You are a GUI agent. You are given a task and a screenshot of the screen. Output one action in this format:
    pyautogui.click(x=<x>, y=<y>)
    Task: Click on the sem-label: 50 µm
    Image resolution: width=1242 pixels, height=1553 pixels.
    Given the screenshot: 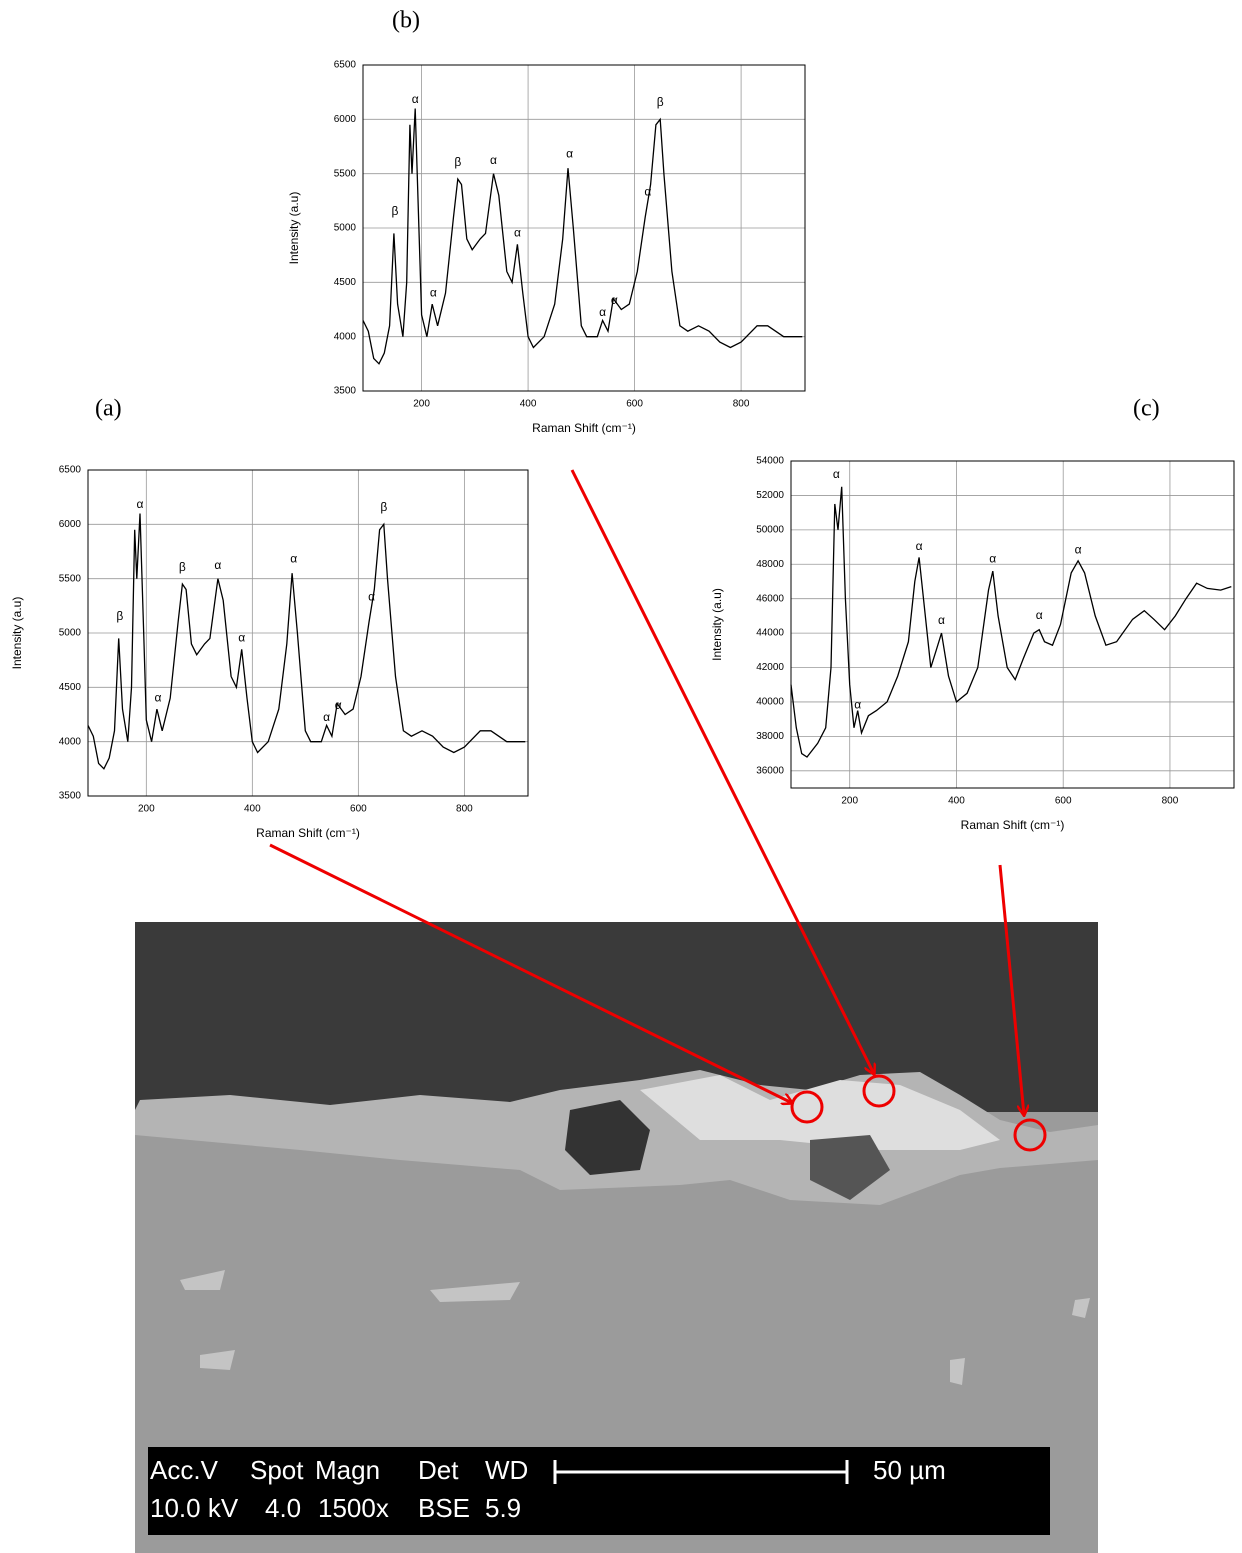 What is the action you would take?
    pyautogui.click(x=909, y=1470)
    